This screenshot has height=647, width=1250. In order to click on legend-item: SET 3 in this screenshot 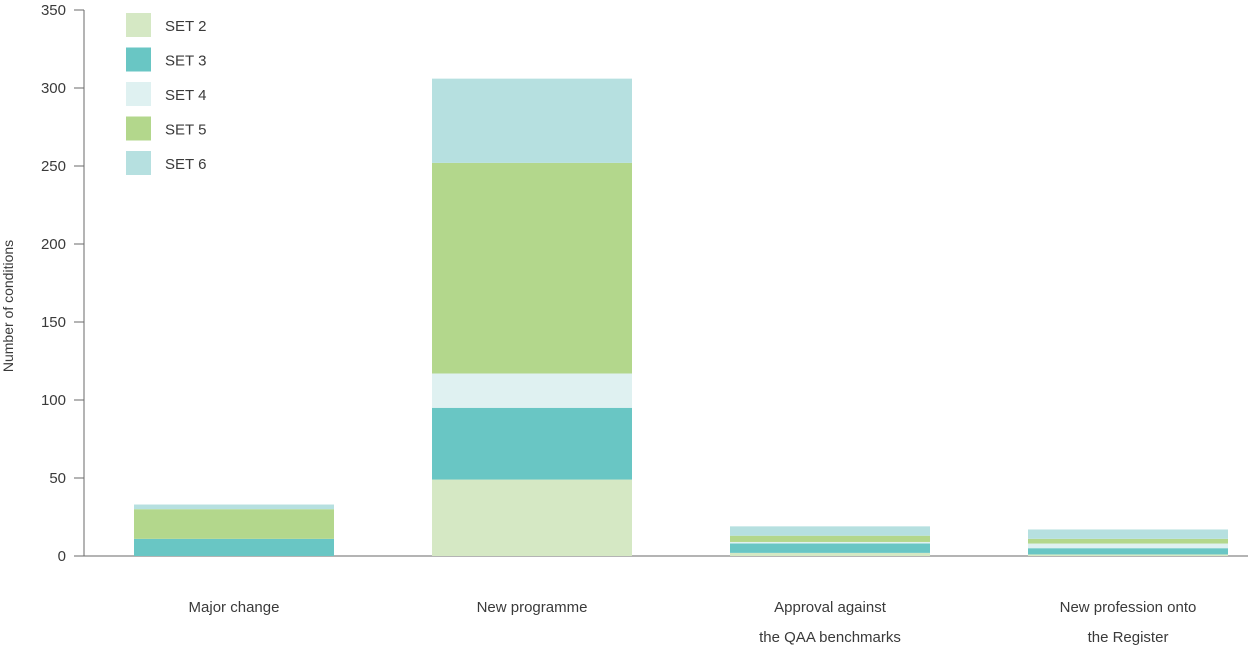, I will do `click(166, 59)`.